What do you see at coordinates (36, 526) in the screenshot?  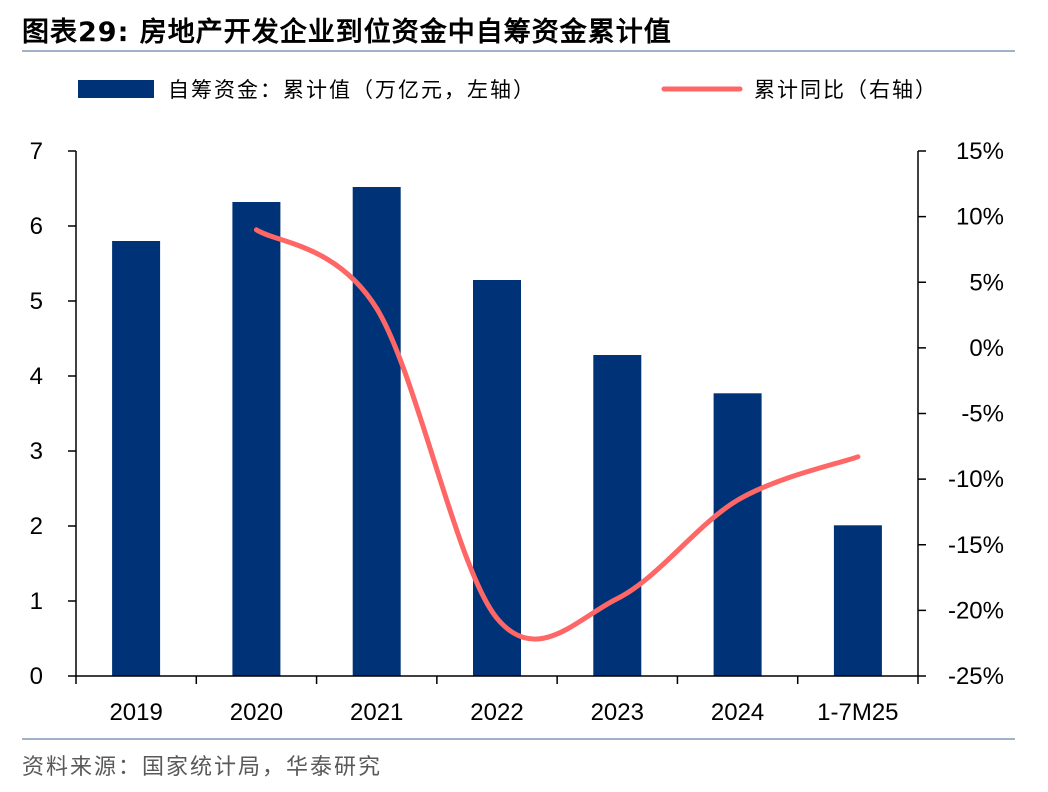 I see `left-axis-tick-label: 2` at bounding box center [36, 526].